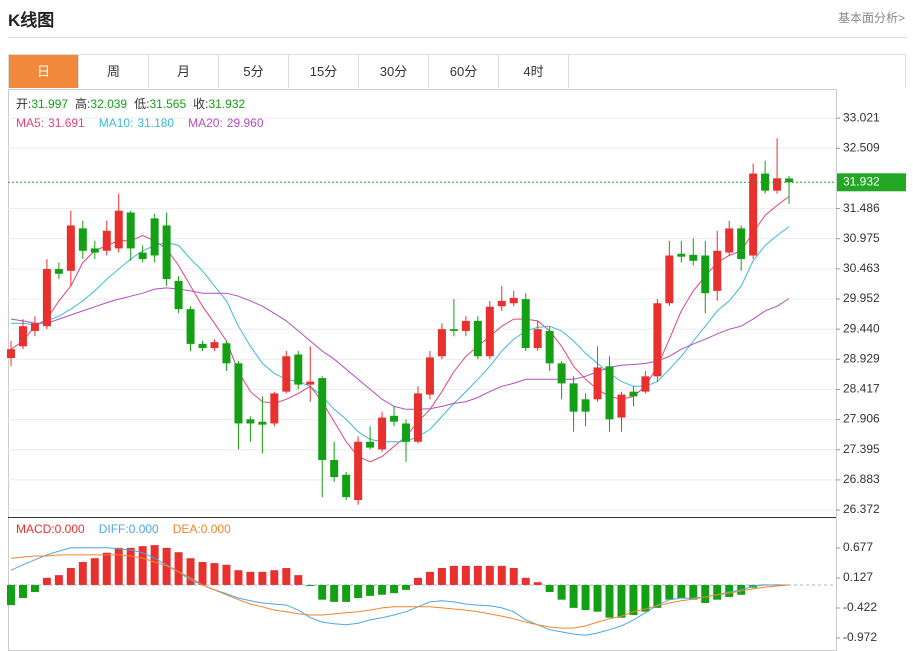  What do you see at coordinates (167, 104) in the screenshot?
I see `readout-value: 31.565` at bounding box center [167, 104].